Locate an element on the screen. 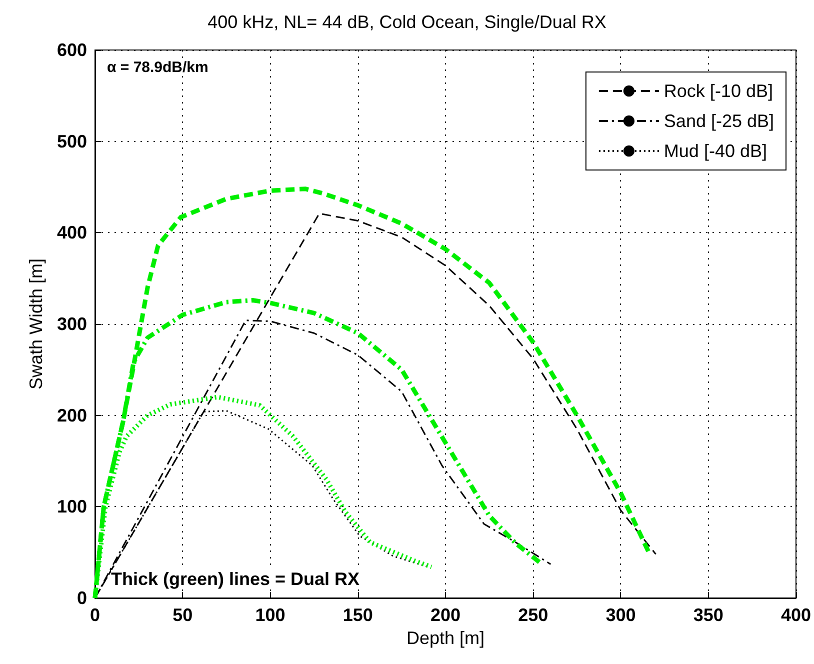 This screenshot has width=814, height=664. legend-label: Mud [-40 dB] is located at coordinates (715, 151).